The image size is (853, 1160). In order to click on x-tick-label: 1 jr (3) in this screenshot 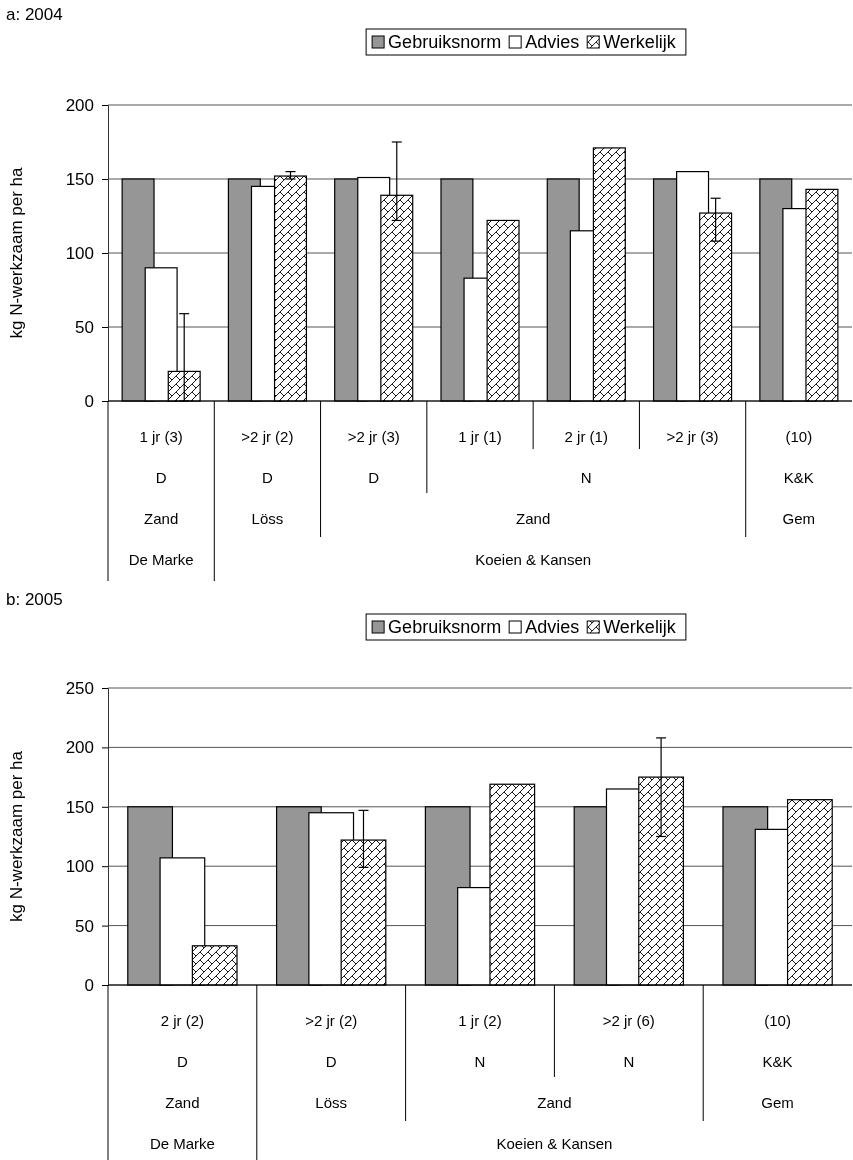, I will do `click(161, 436)`.